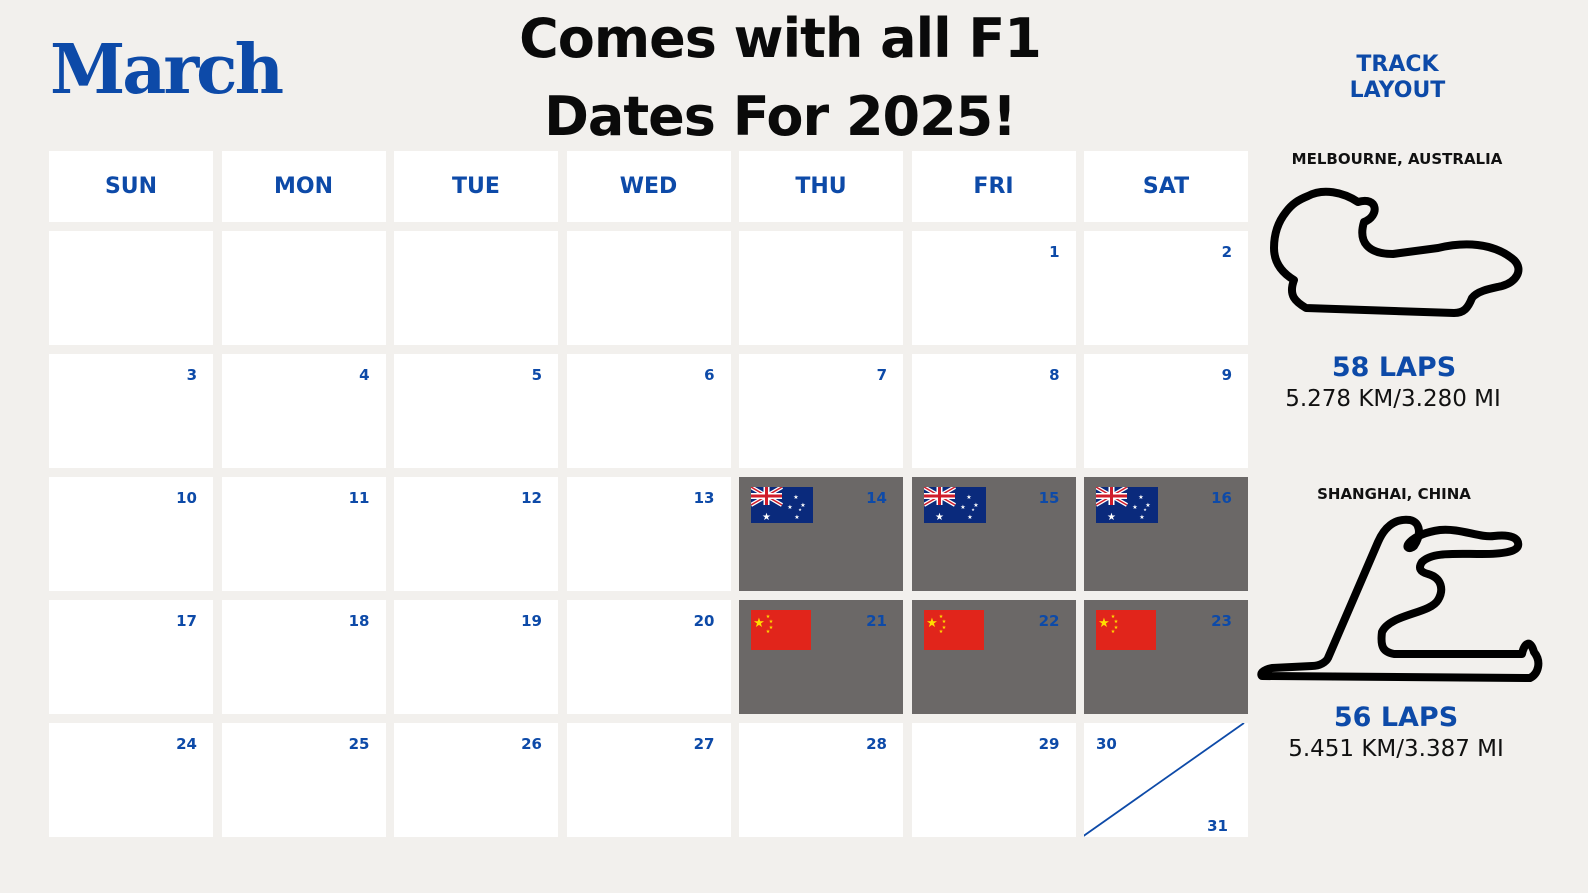 The image size is (1588, 893). I want to click on day-number: 17, so click(186, 621).